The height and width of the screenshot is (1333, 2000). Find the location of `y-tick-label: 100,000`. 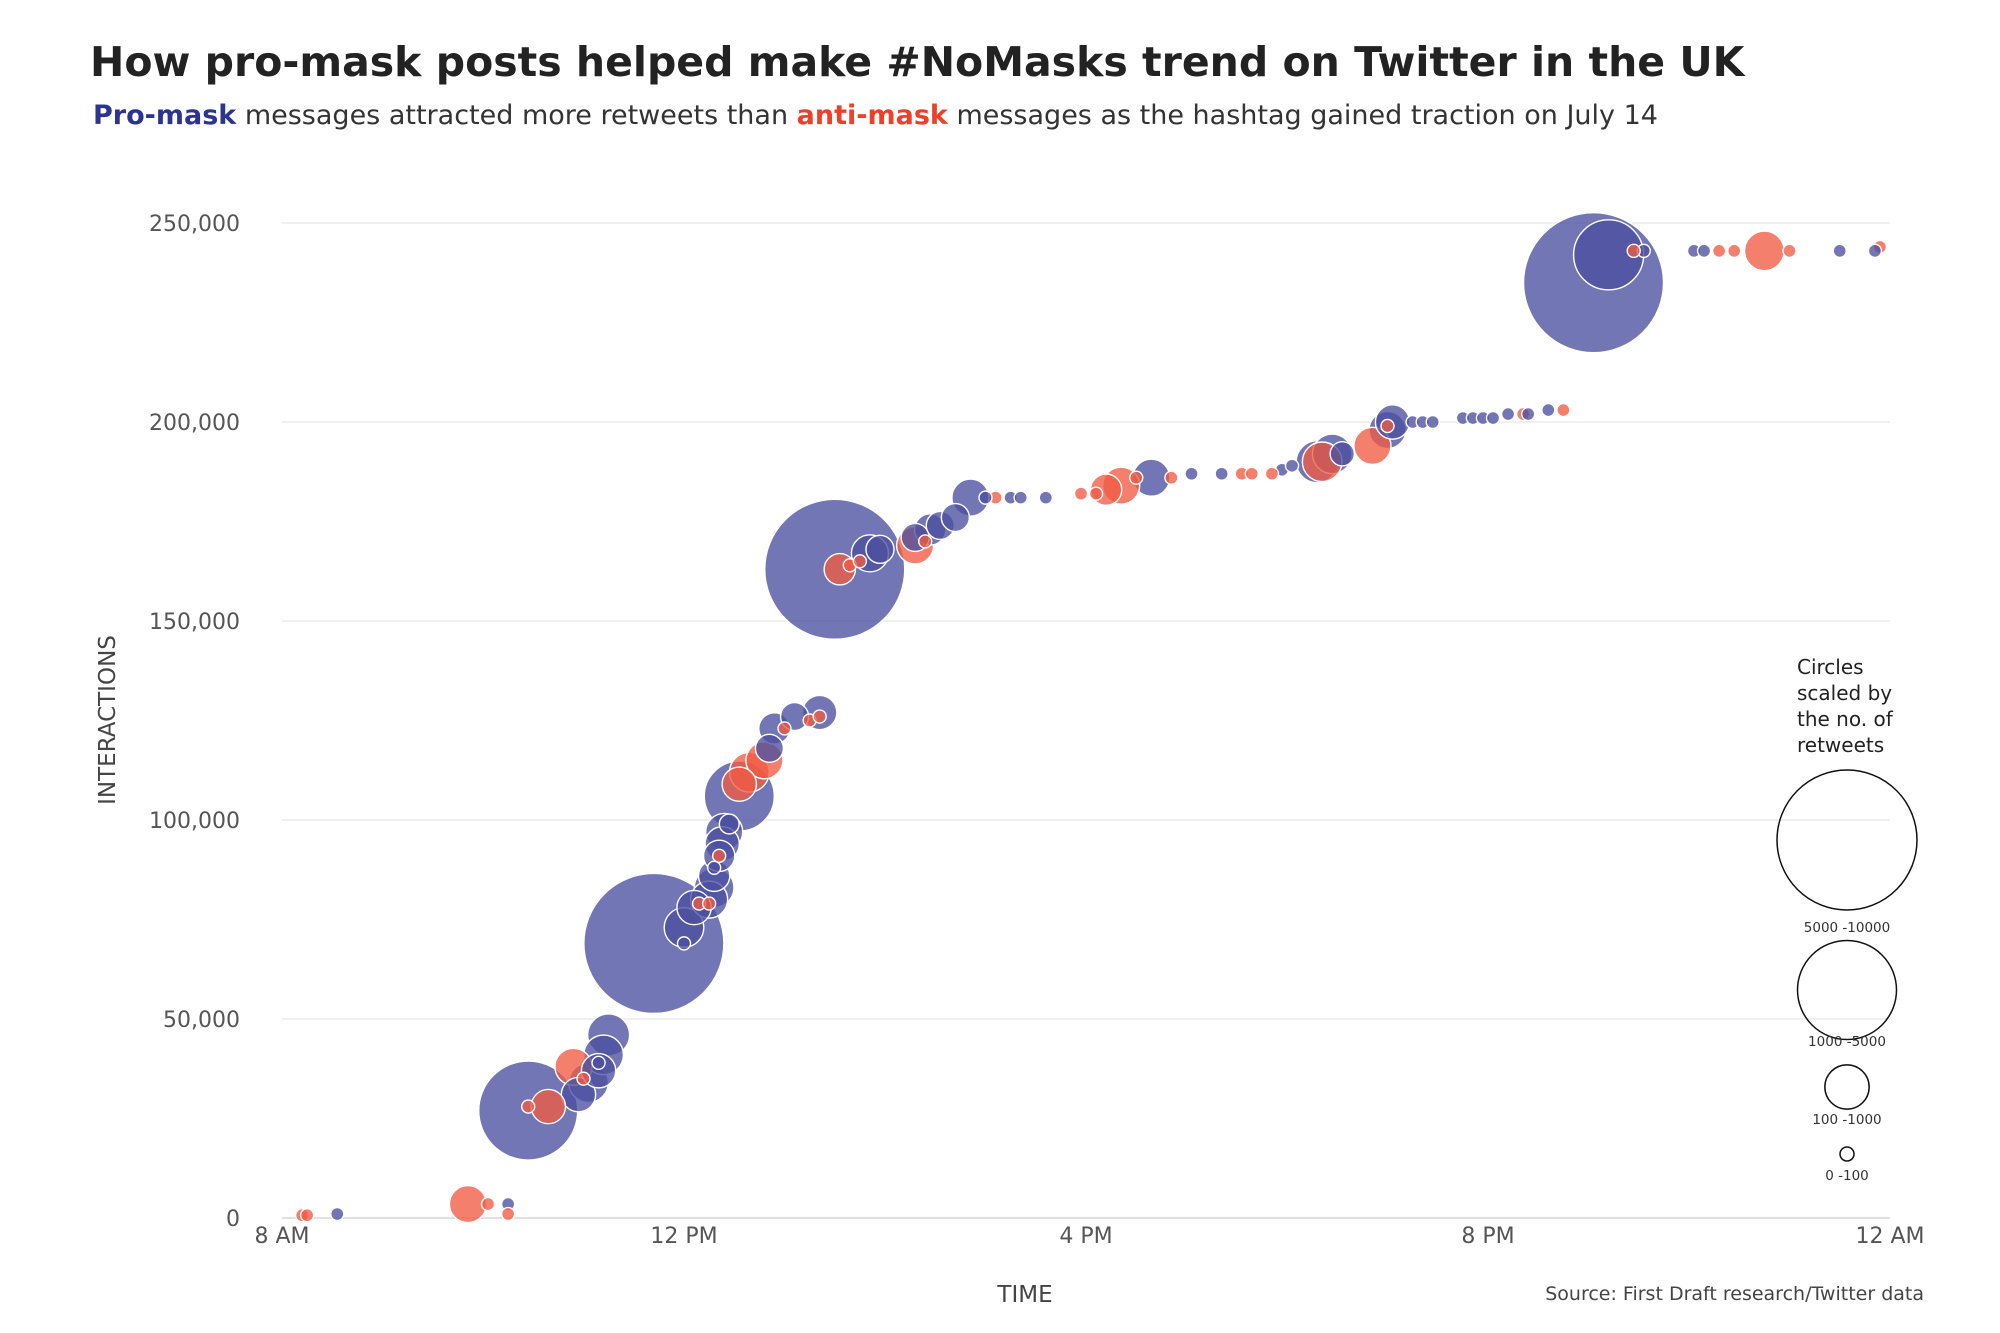

y-tick-label: 100,000 is located at coordinates (194, 821).